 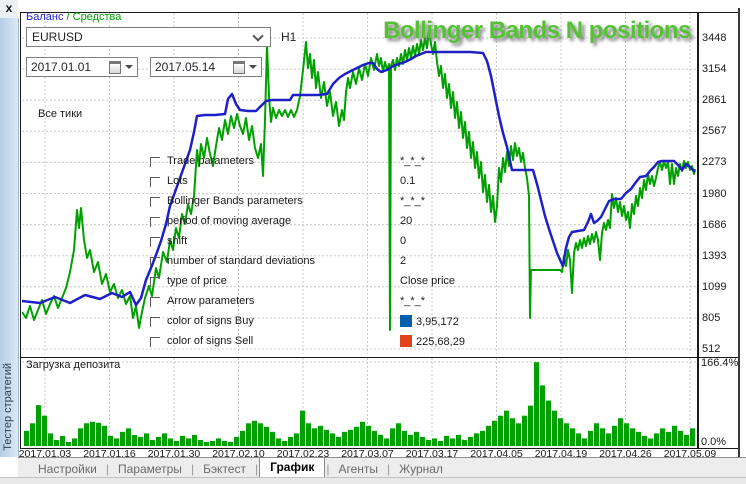 What do you see at coordinates (292, 467) in the screenshot?
I see `tab-график: График` at bounding box center [292, 467].